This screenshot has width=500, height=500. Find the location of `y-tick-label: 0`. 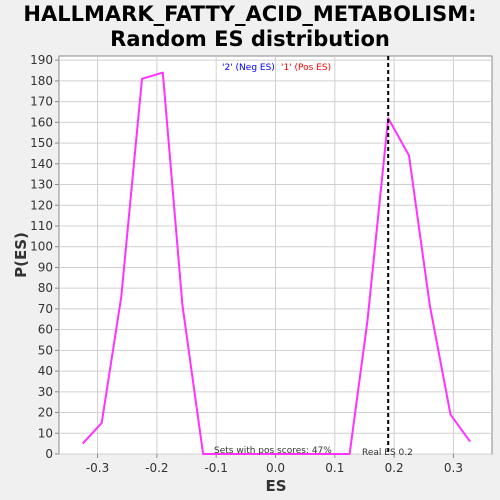

y-tick-label: 0 is located at coordinates (49, 454).